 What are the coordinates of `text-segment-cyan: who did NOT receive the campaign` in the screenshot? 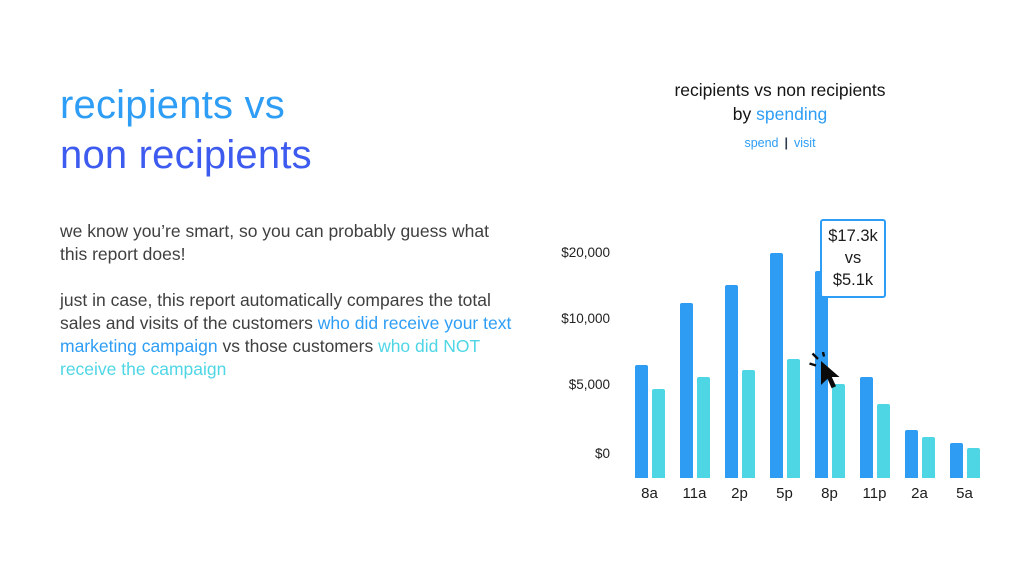 It's located at (270, 358).